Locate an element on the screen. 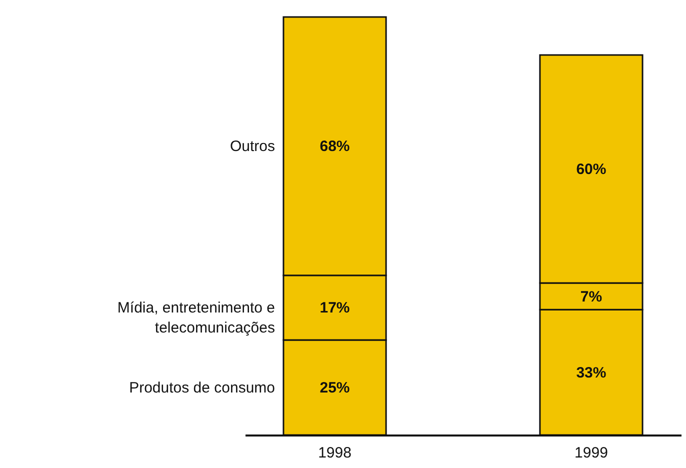 The image size is (686, 468). data-label: 60% is located at coordinates (591, 169).